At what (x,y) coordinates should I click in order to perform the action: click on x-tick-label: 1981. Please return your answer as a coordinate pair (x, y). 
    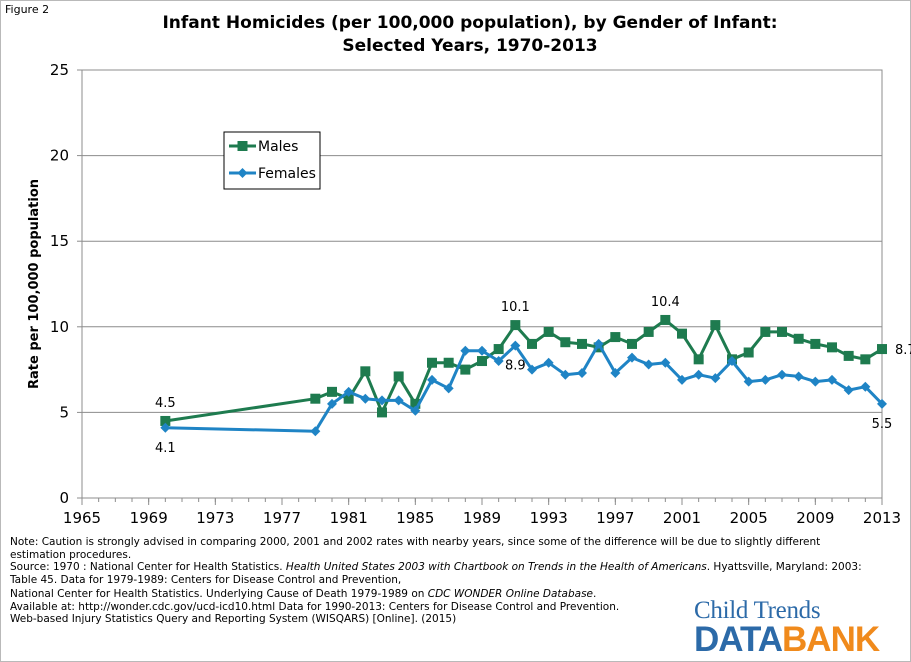
    Looking at the image, I should click on (349, 518).